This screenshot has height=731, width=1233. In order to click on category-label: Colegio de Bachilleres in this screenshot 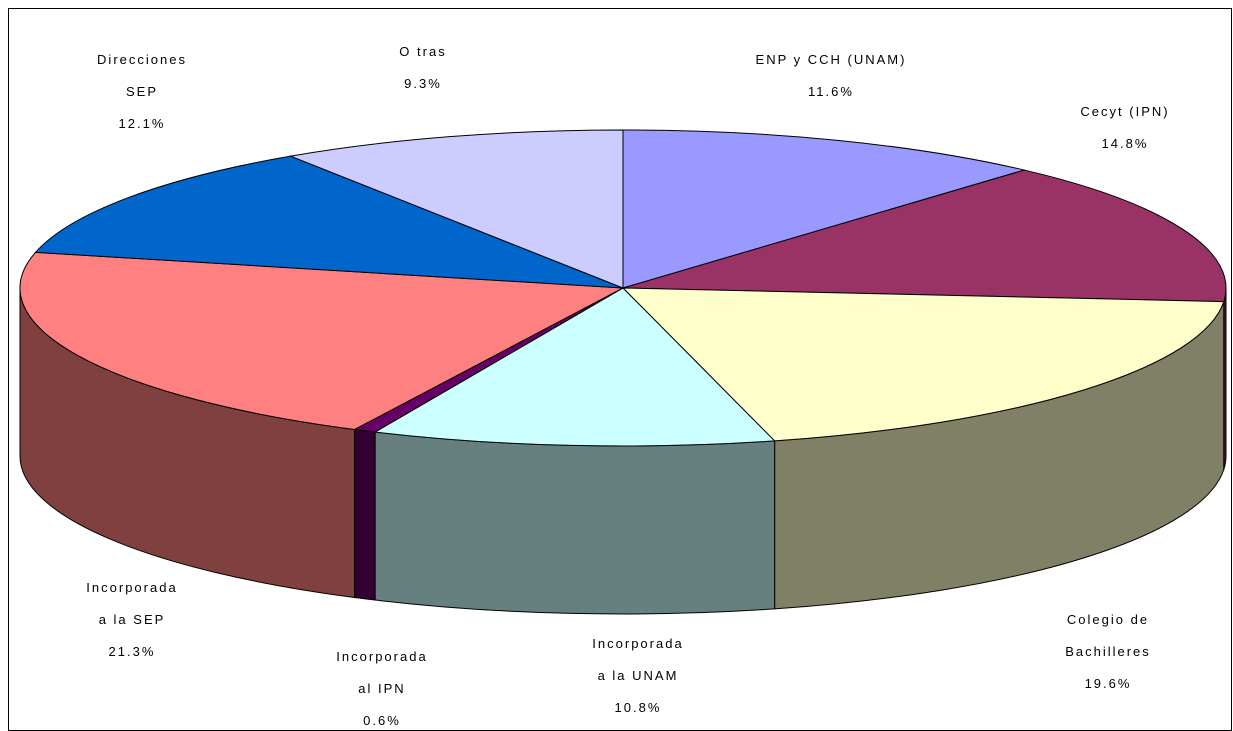, I will do `click(1108, 635)`.